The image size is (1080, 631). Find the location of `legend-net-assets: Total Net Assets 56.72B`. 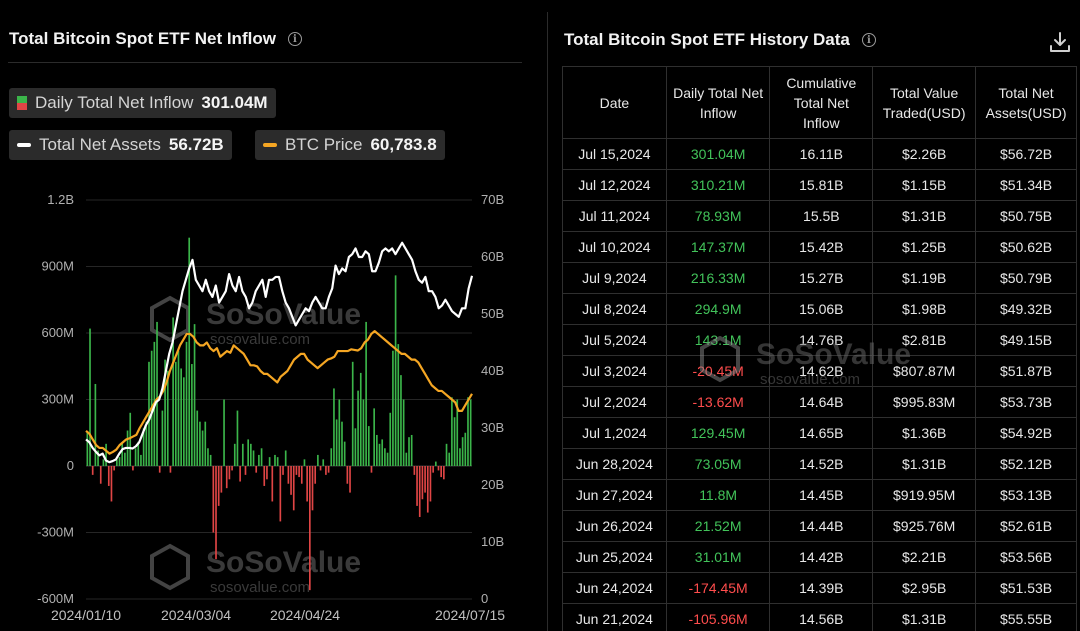

legend-net-assets: Total Net Assets 56.72B is located at coordinates (120, 145).